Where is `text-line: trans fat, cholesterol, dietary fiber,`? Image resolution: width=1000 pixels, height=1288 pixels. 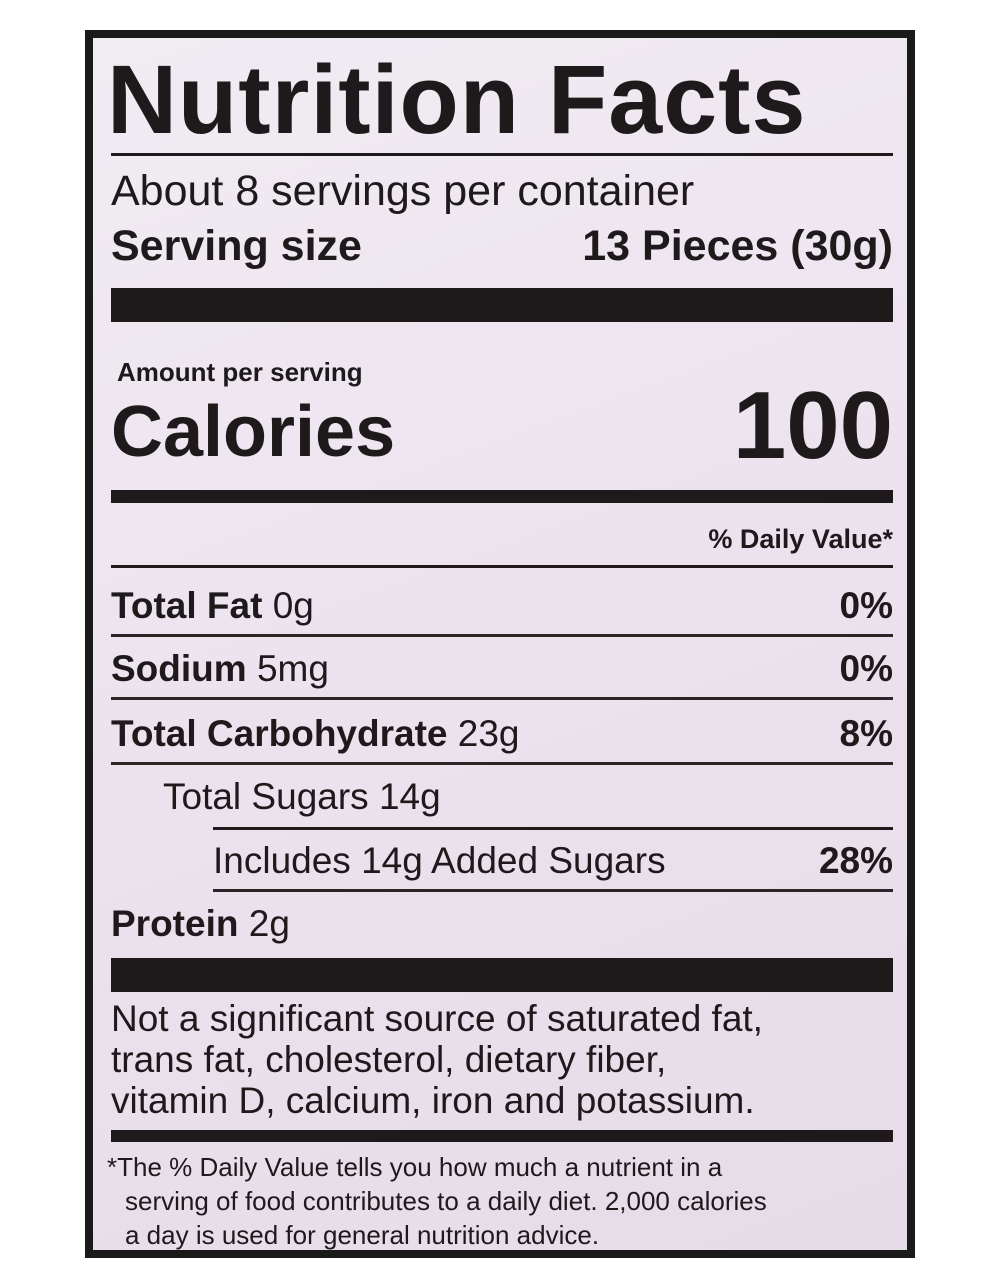
text-line: trans fat, cholesterol, dietary fiber, is located at coordinates (389, 1059).